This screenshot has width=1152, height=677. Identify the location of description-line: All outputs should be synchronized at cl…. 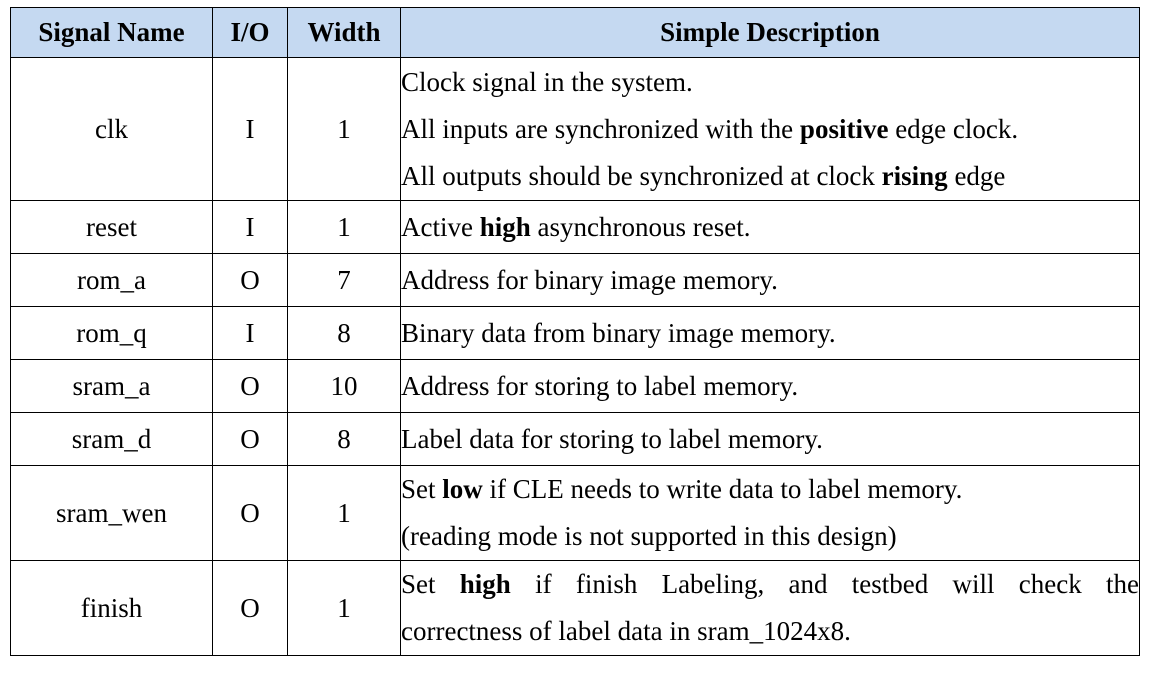
(703, 175).